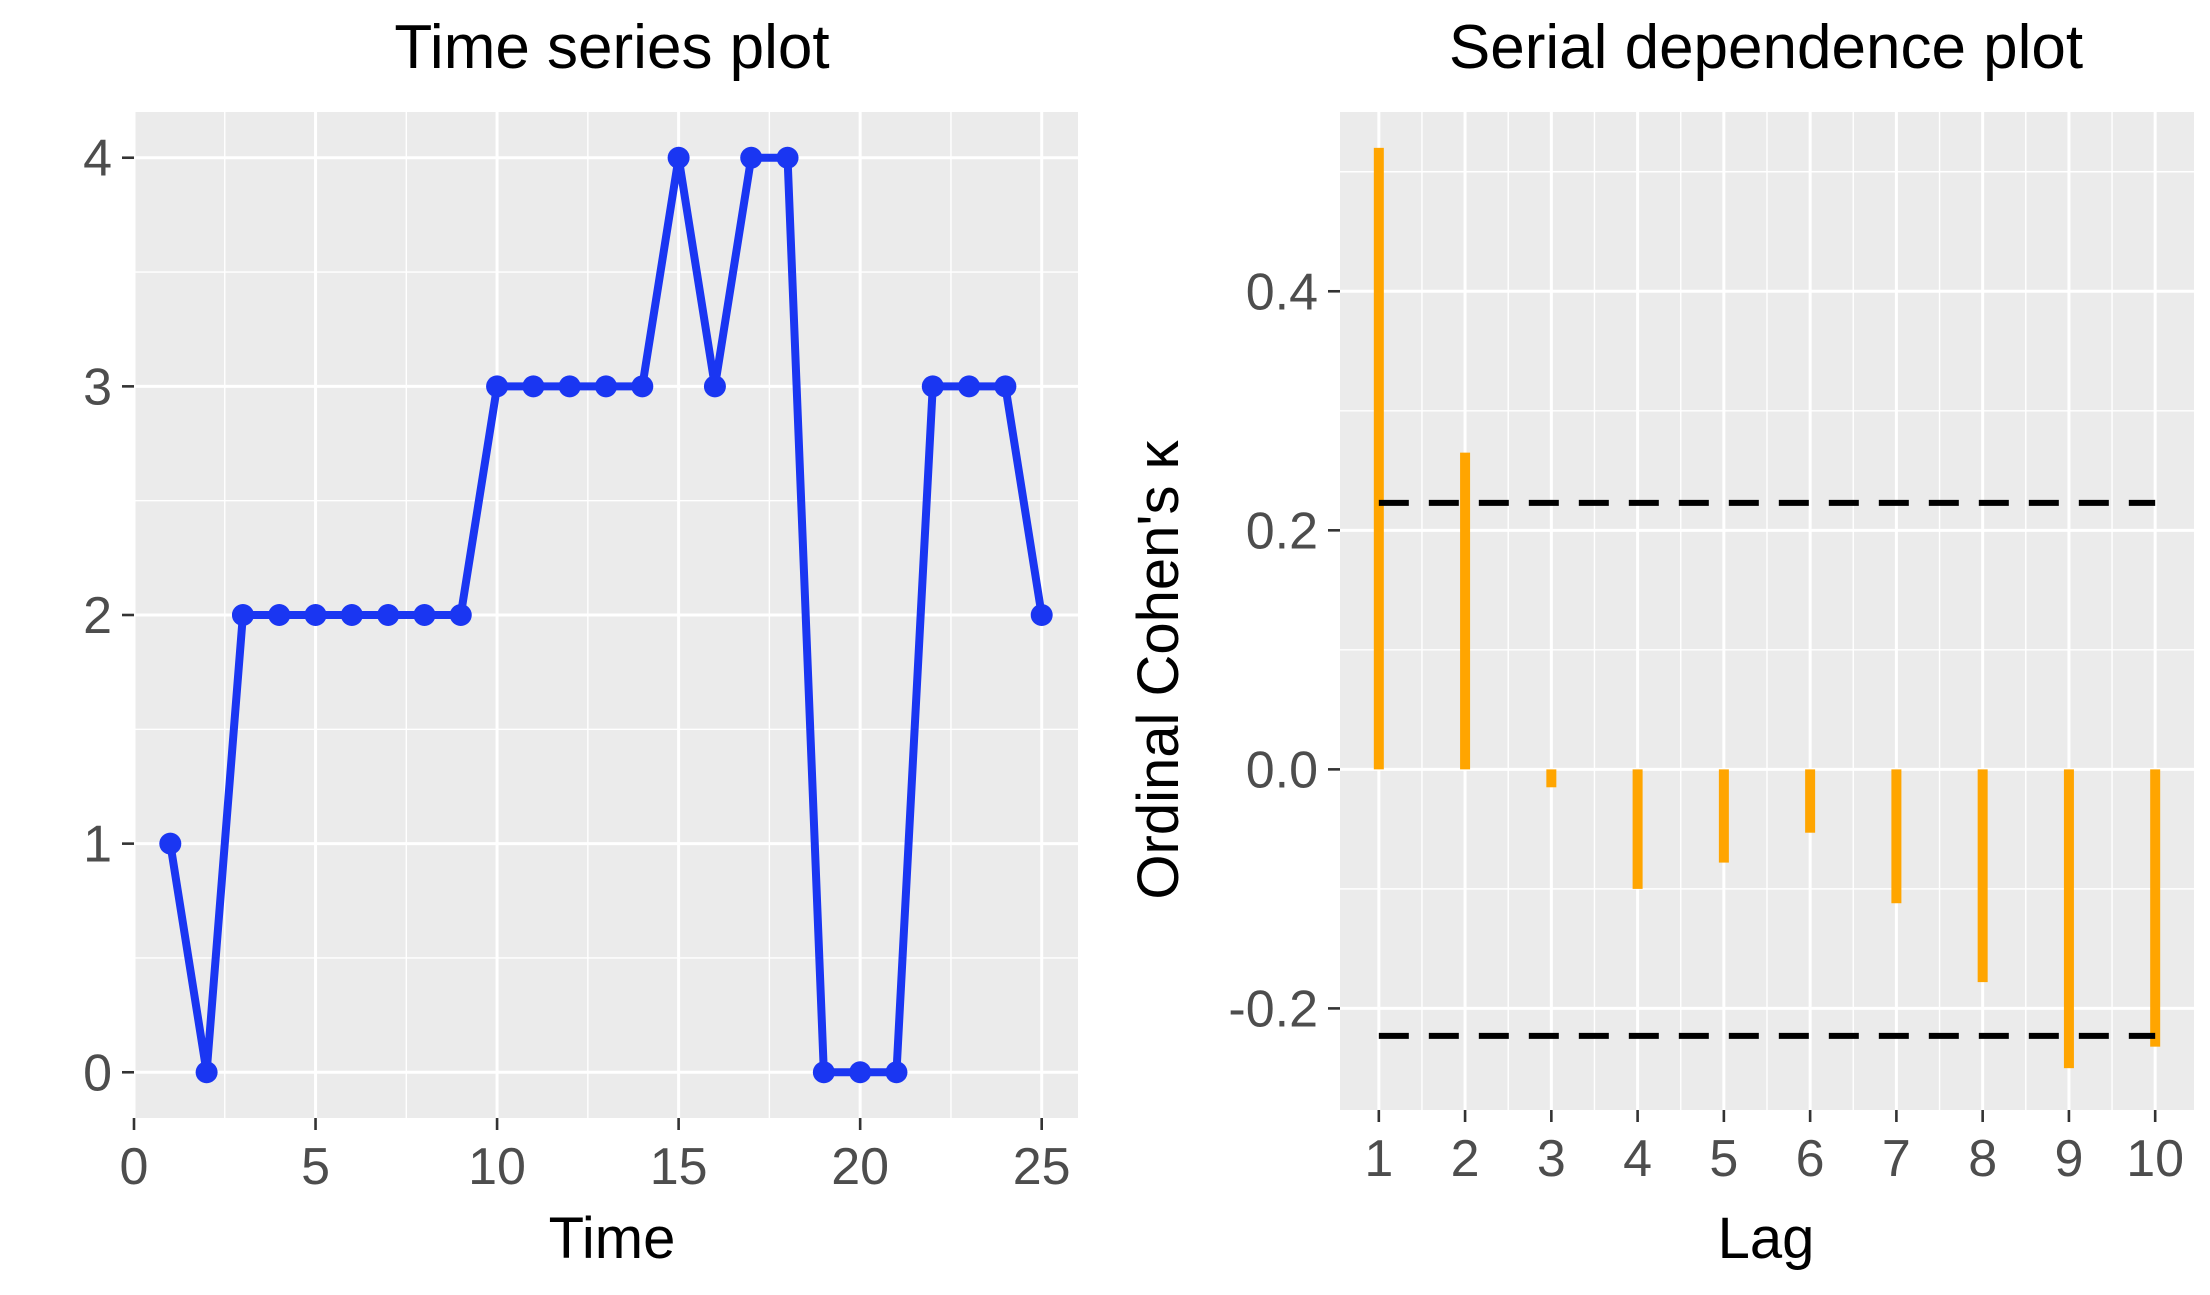 This screenshot has height=1295, width=2210. I want to click on serial-dependence-y-tick-label: -0.2, so click(1273, 1009).